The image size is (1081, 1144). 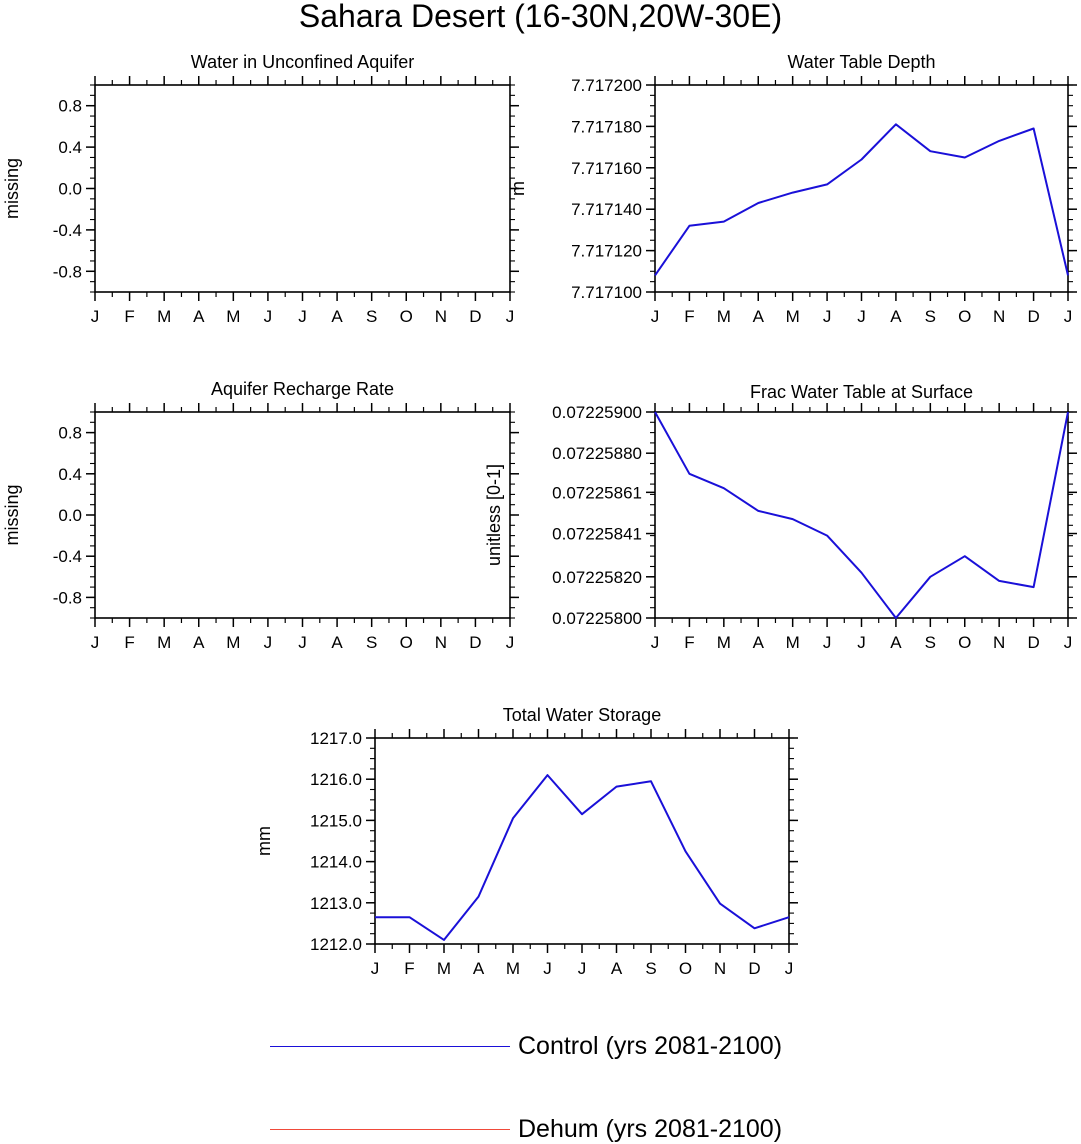 I want to click on y-tick-label: 0.07225900, so click(x=597, y=412).